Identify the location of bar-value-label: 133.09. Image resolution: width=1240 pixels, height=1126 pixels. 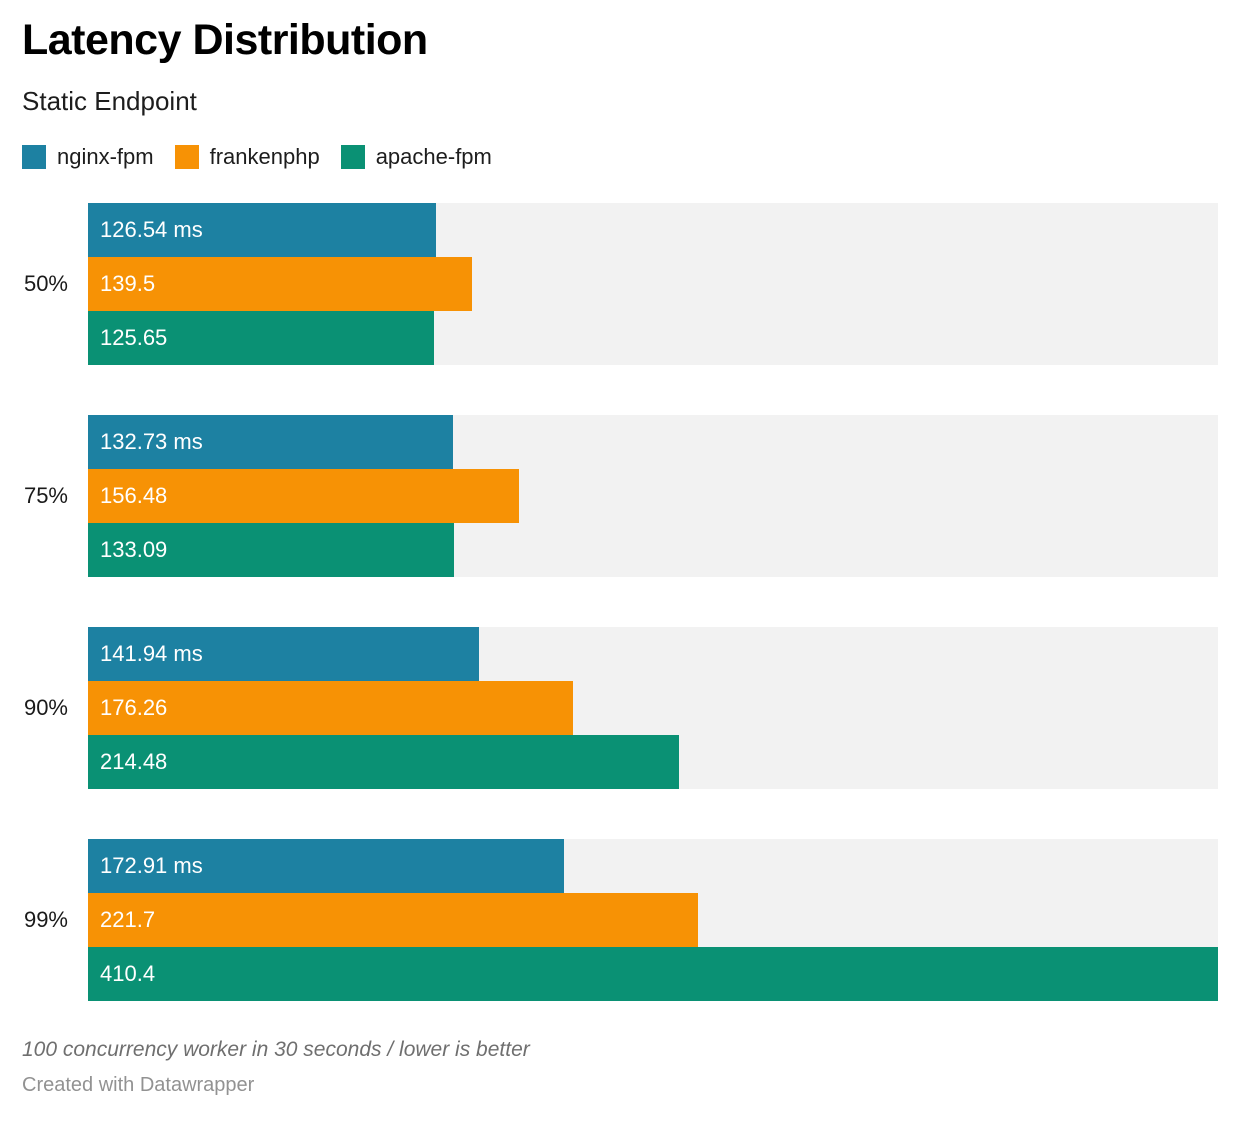
(134, 549).